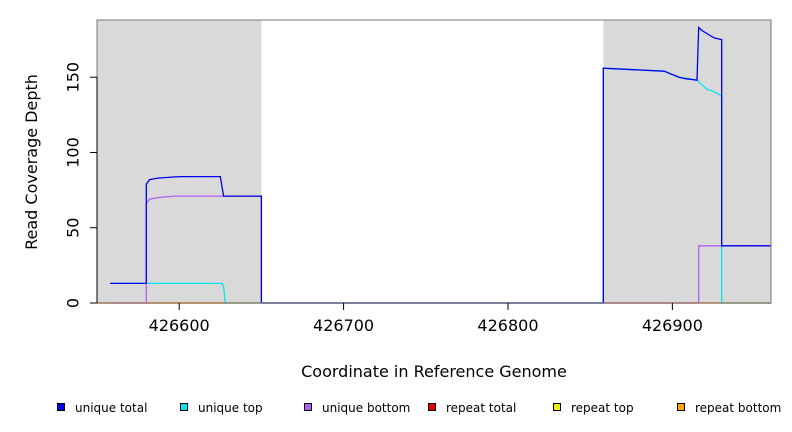  Describe the element at coordinates (31, 162) in the screenshot. I see `y-axis-title: Read Coverage Depth` at that location.